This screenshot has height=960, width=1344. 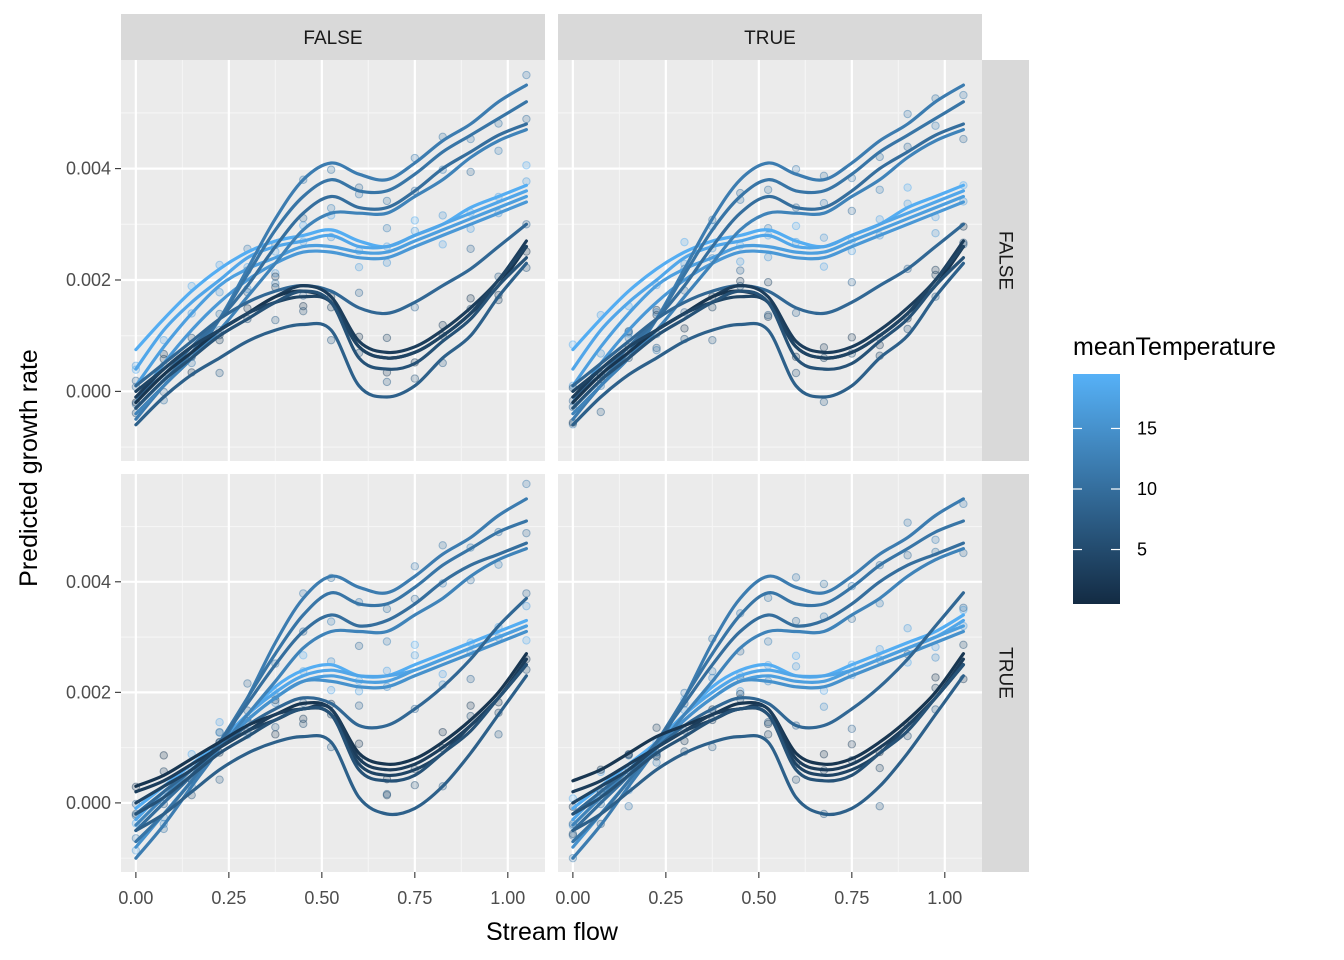 I want to click on panel-false-true, so click(x=333, y=673).